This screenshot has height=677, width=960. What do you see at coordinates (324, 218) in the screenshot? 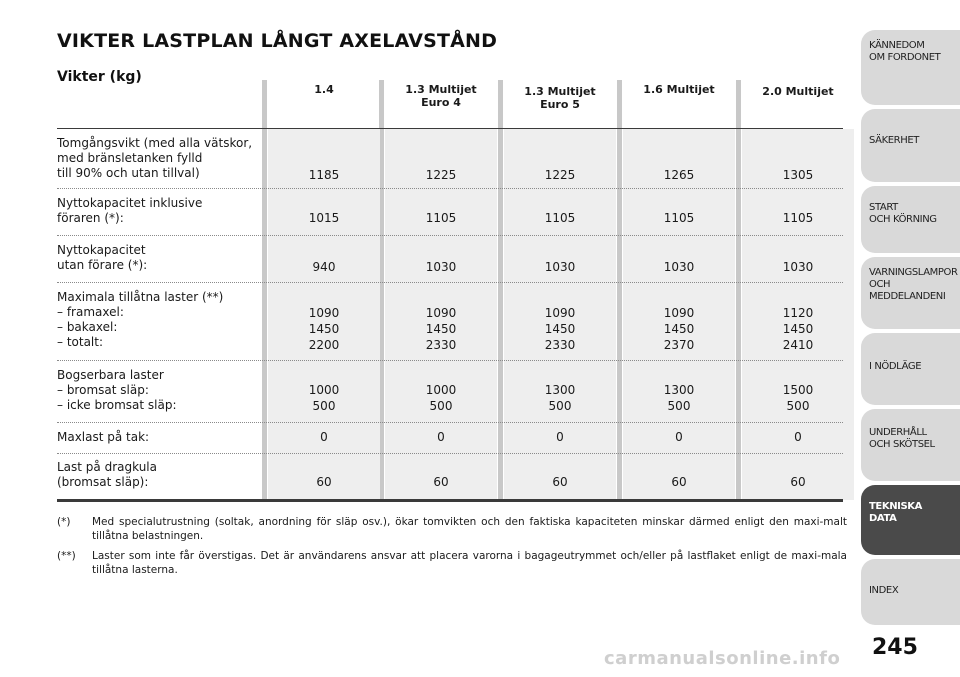
I see `table-cell: 1015` at bounding box center [324, 218].